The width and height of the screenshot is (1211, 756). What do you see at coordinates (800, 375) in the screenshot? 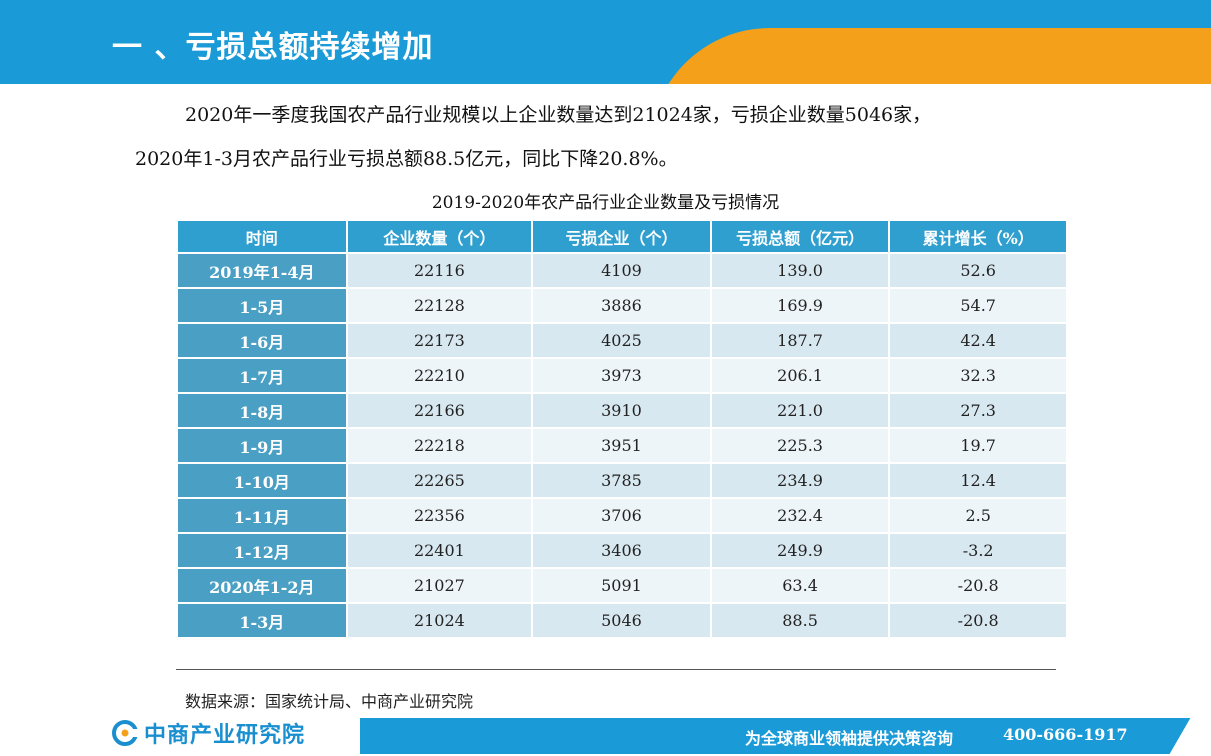
I see `cell-total-loss: 206.1` at bounding box center [800, 375].